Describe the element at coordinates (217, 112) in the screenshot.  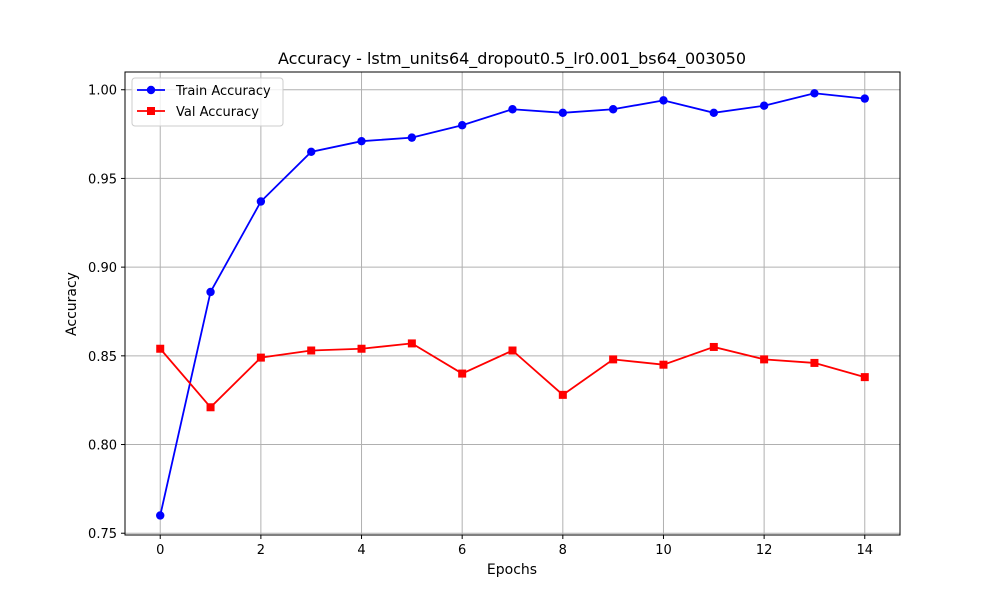
I see `legend-val-label: Val Accuracy` at that location.